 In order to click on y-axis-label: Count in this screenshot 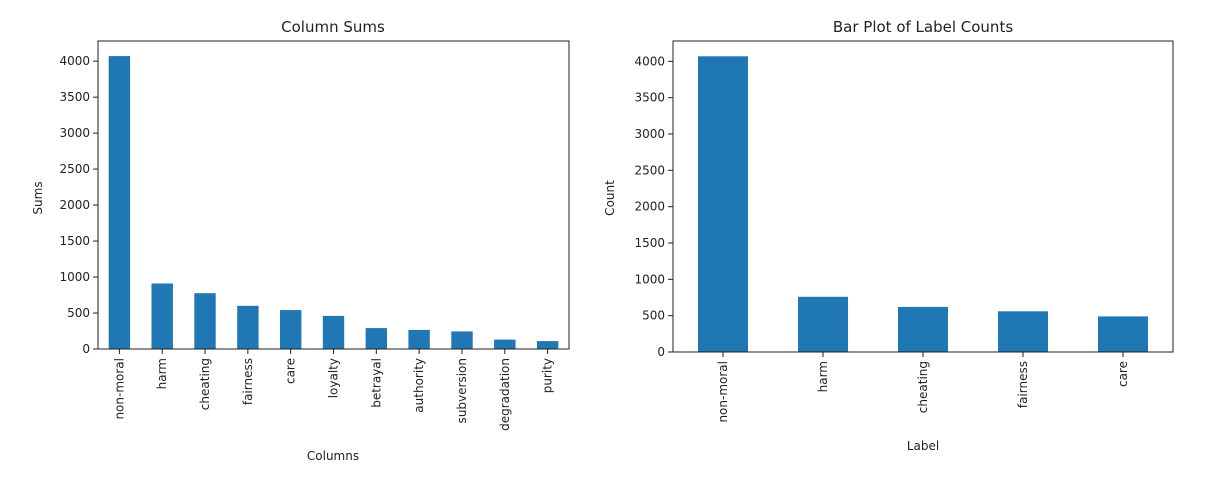, I will do `click(610, 198)`.